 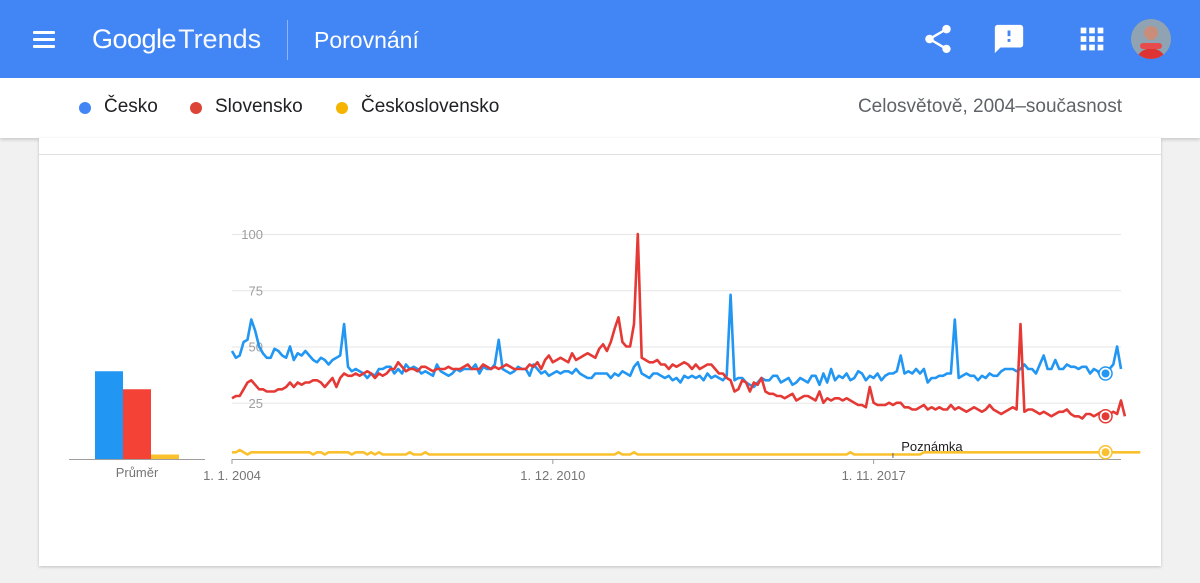 What do you see at coordinates (600, 154) in the screenshot?
I see `card-divider` at bounding box center [600, 154].